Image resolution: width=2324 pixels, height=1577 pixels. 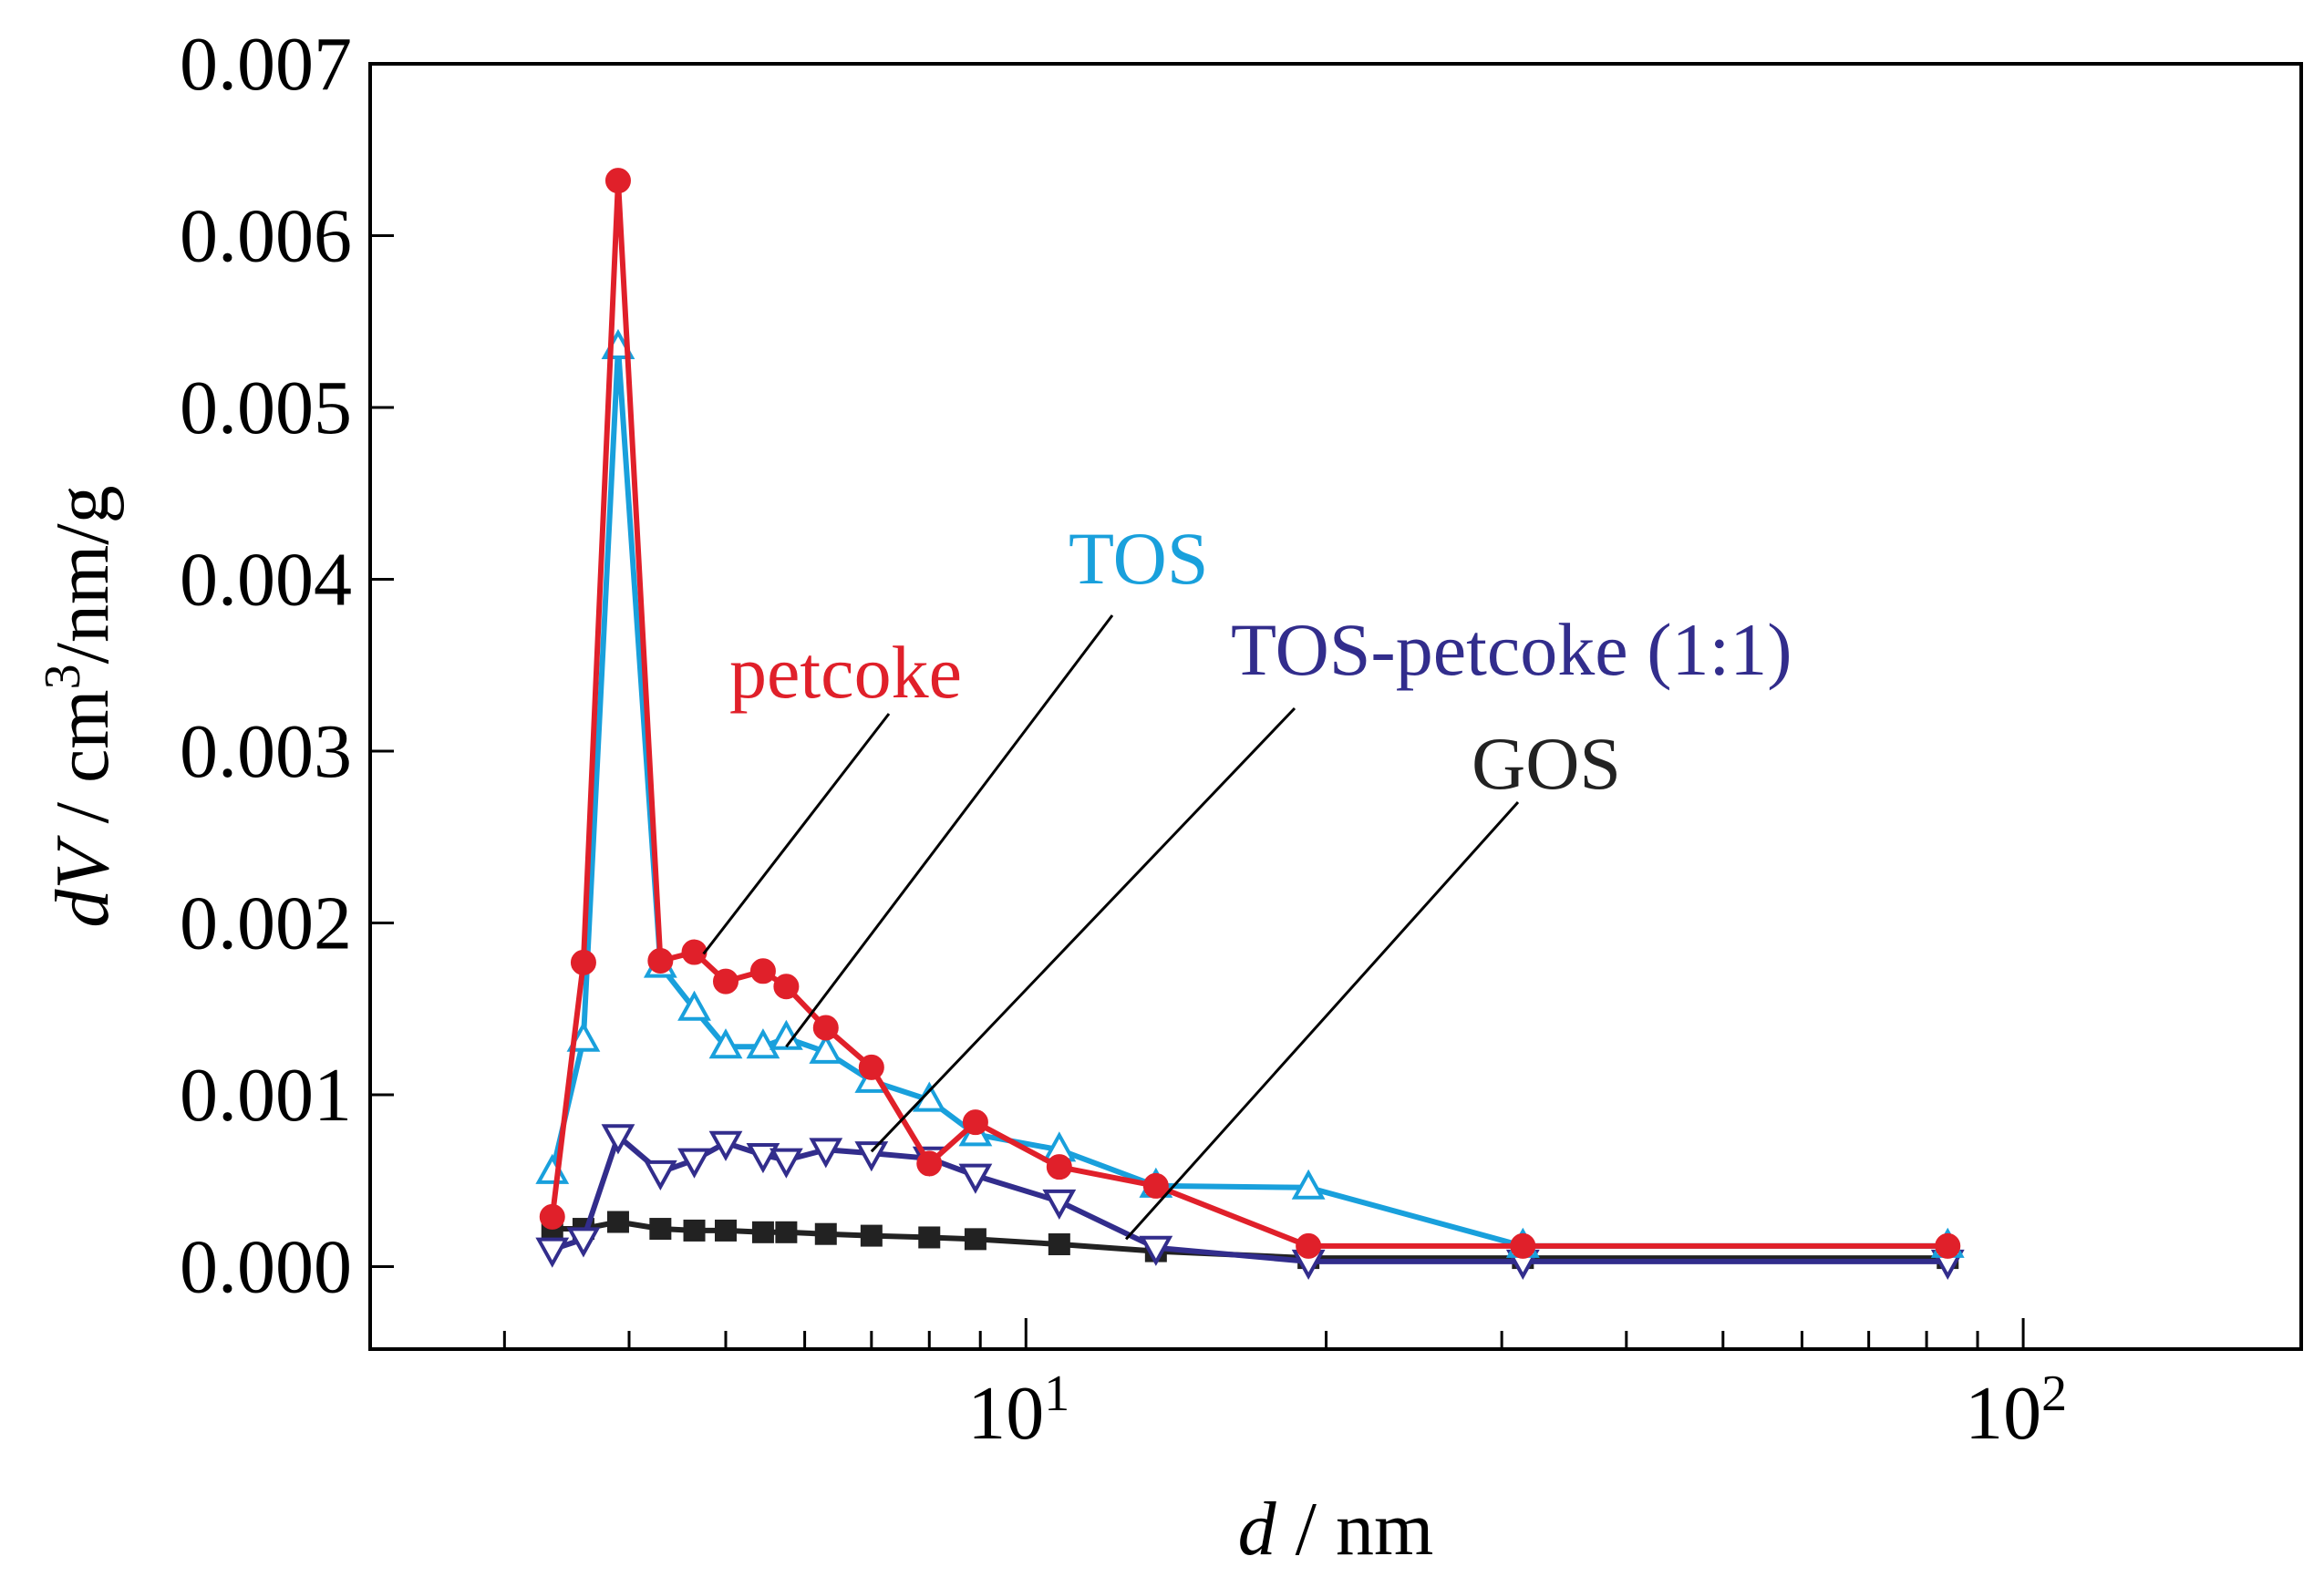 What do you see at coordinates (1322, 1020) in the screenshot?
I see `leader-line-gos` at bounding box center [1322, 1020].